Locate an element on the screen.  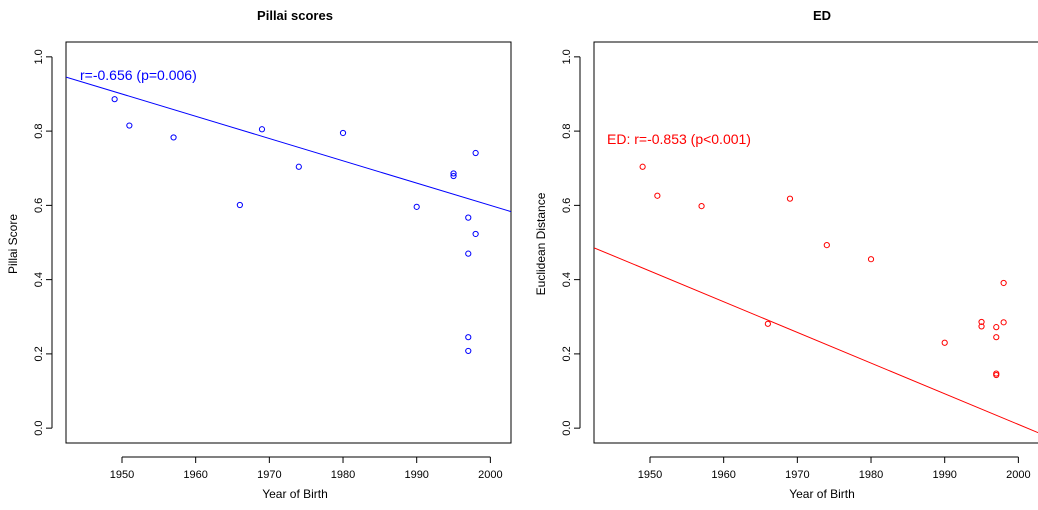
chart-title: ED is located at coordinates (822, 15).